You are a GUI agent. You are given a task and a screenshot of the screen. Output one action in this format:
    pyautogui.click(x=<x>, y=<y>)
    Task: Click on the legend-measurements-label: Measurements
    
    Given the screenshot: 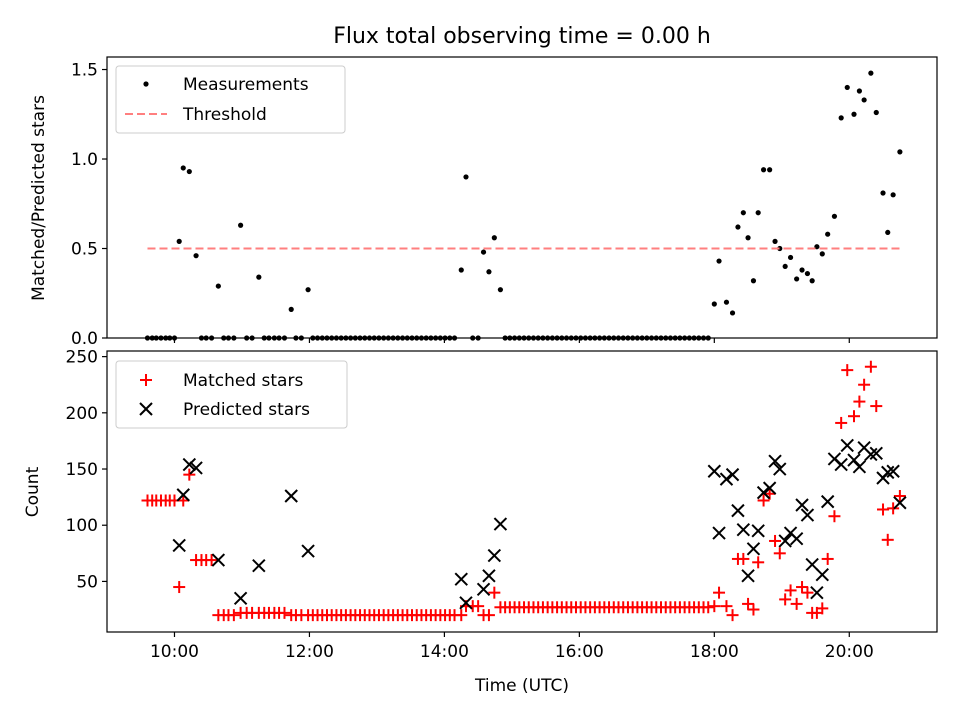 What is the action you would take?
    pyautogui.click(x=246, y=85)
    